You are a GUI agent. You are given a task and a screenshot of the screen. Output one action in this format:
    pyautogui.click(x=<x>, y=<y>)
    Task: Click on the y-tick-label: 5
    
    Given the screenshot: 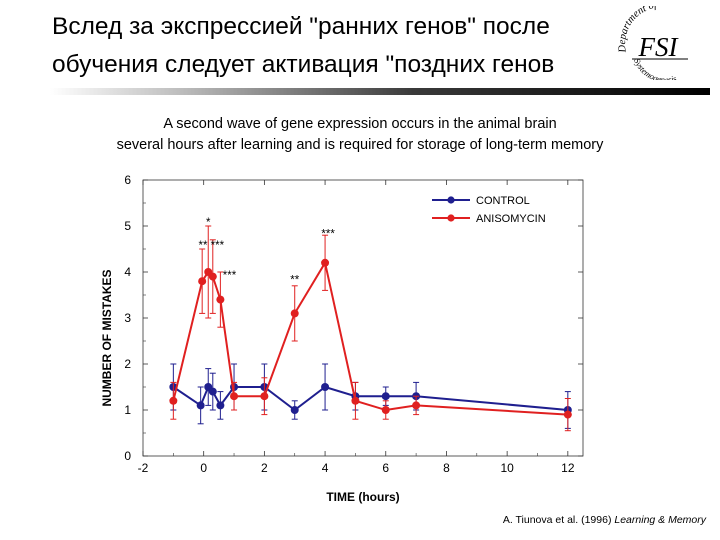 What is the action you would take?
    pyautogui.click(x=127, y=226)
    